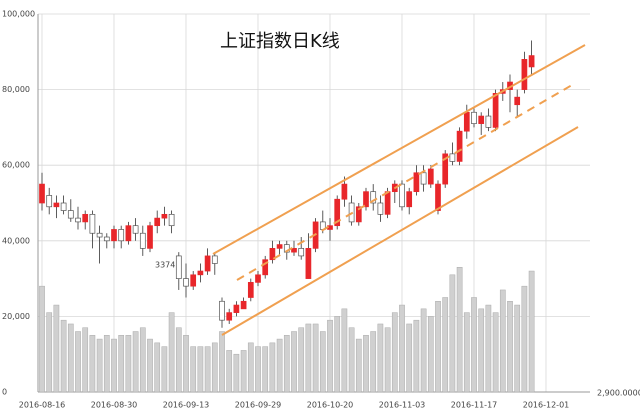 The width and height of the screenshot is (640, 415). What do you see at coordinates (16, 316) in the screenshot?
I see `y-tick-label: 20,000` at bounding box center [16, 316].